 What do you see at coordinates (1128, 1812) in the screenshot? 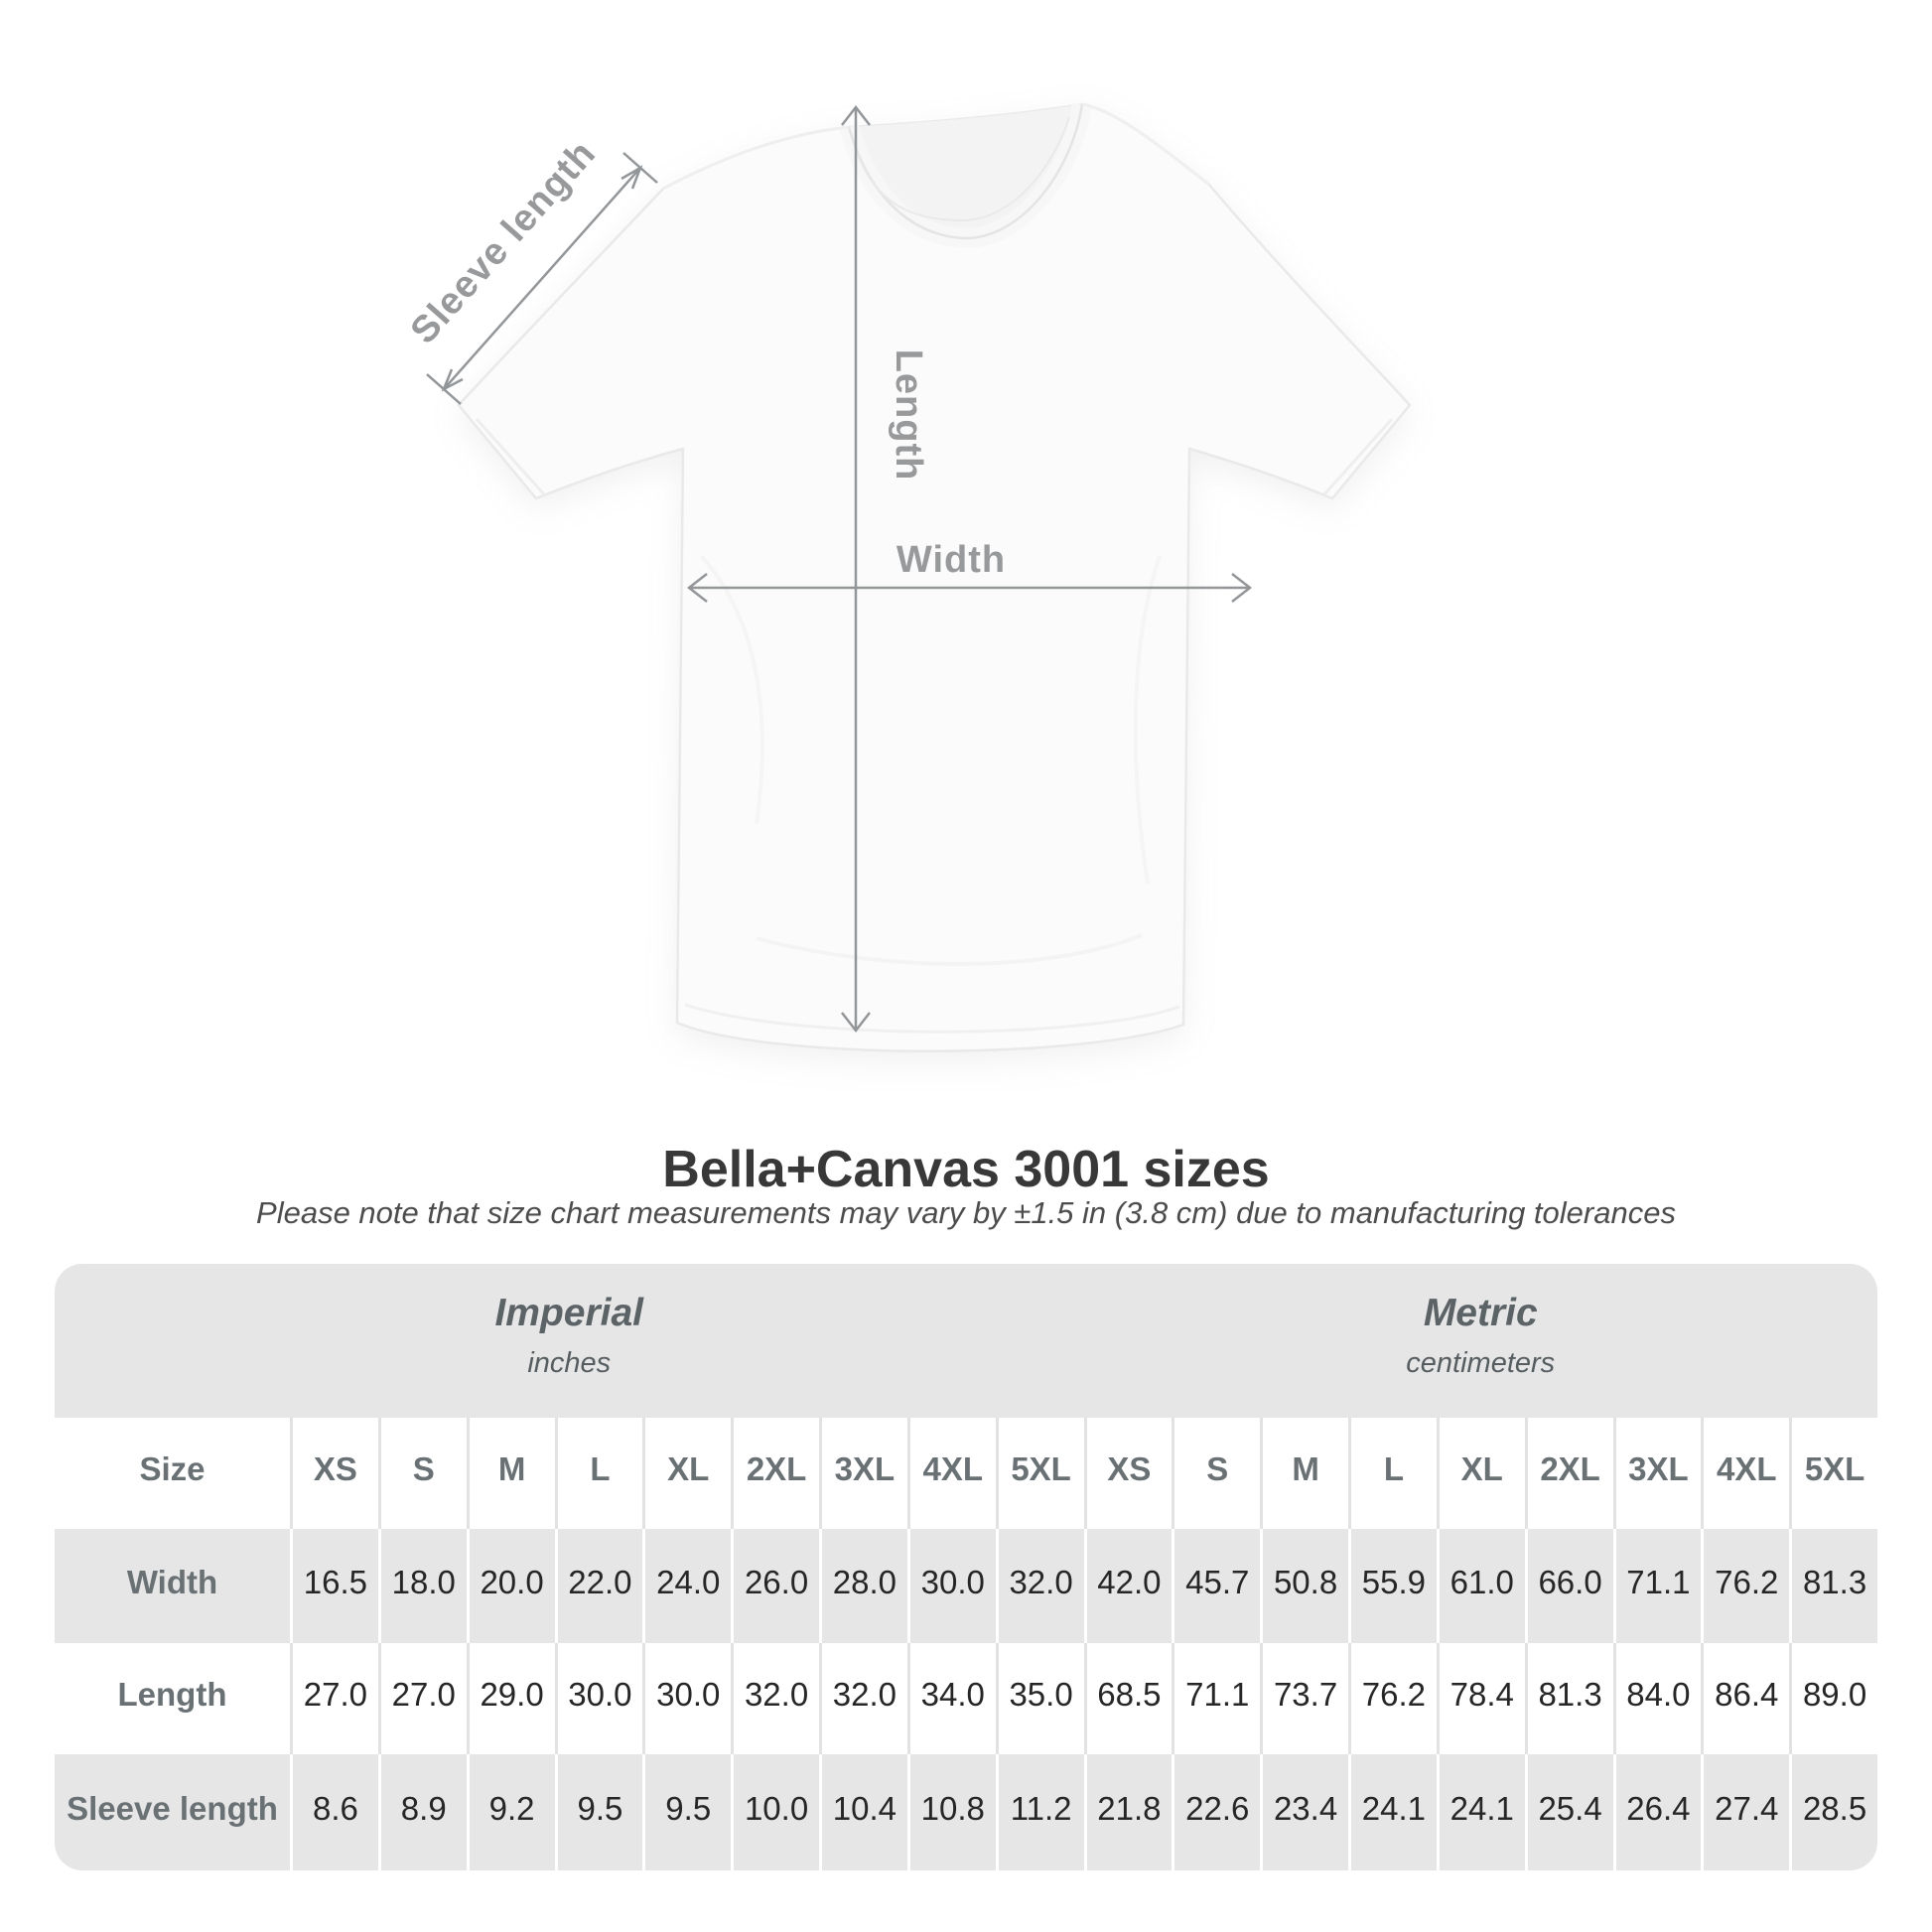
I see `measurement-cell-metric: 21.8` at bounding box center [1128, 1812].